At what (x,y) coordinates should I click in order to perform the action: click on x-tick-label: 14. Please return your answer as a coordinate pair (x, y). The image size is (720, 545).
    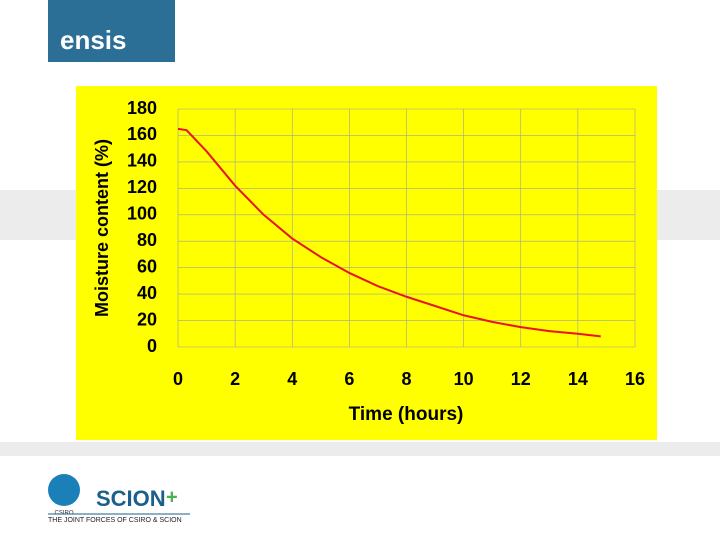
    Looking at the image, I should click on (578, 379).